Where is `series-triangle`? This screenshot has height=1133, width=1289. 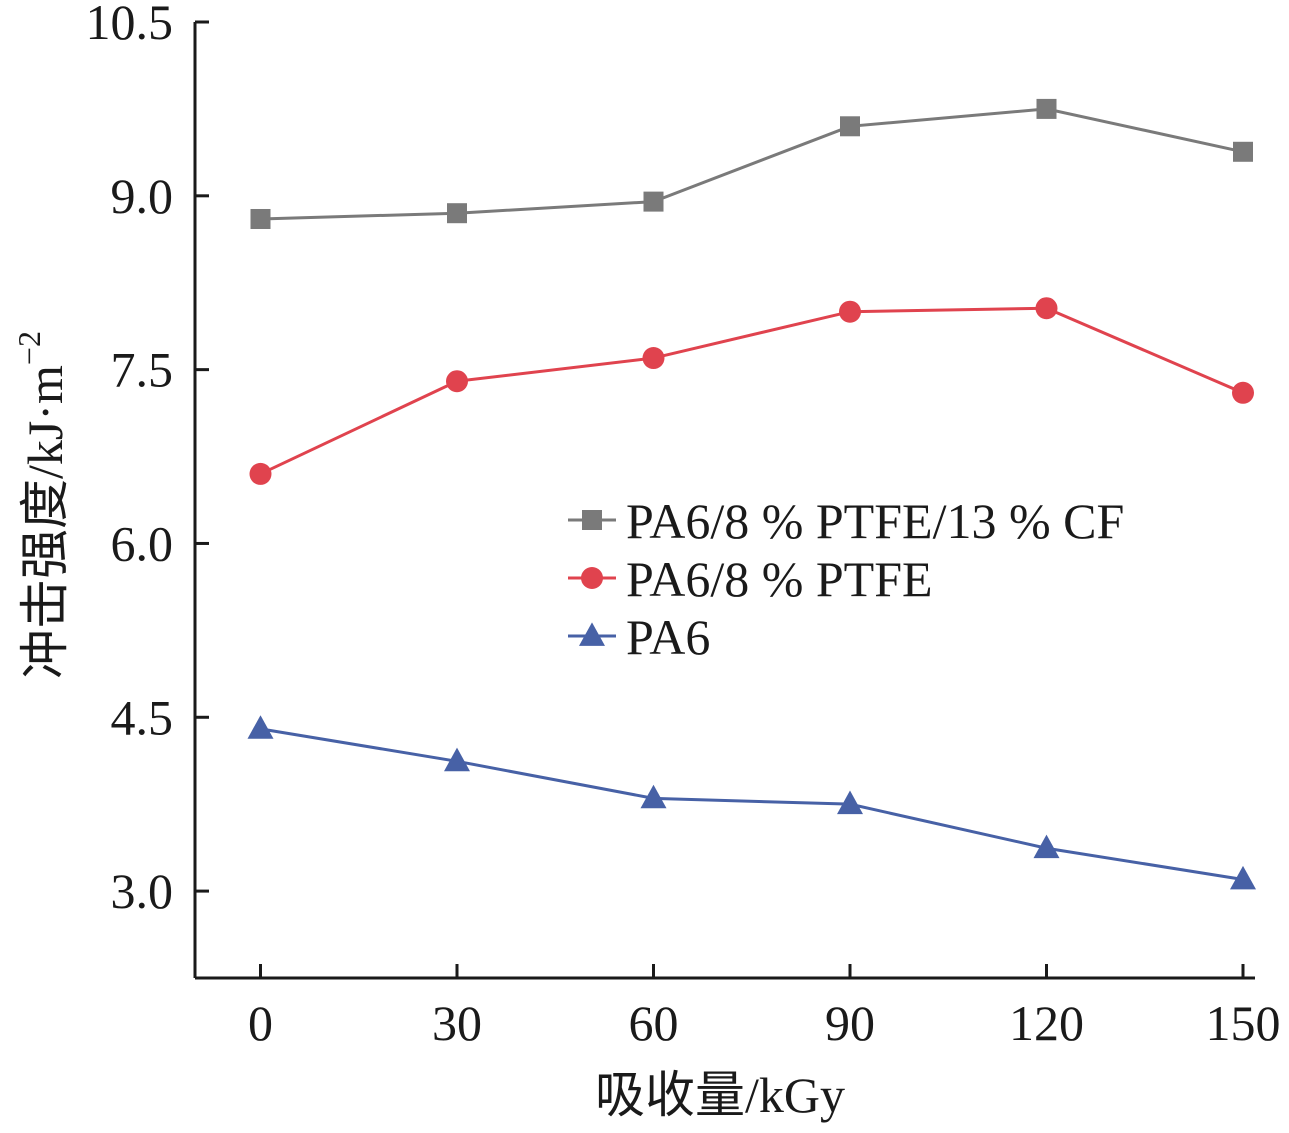 series-triangle is located at coordinates (751, 802).